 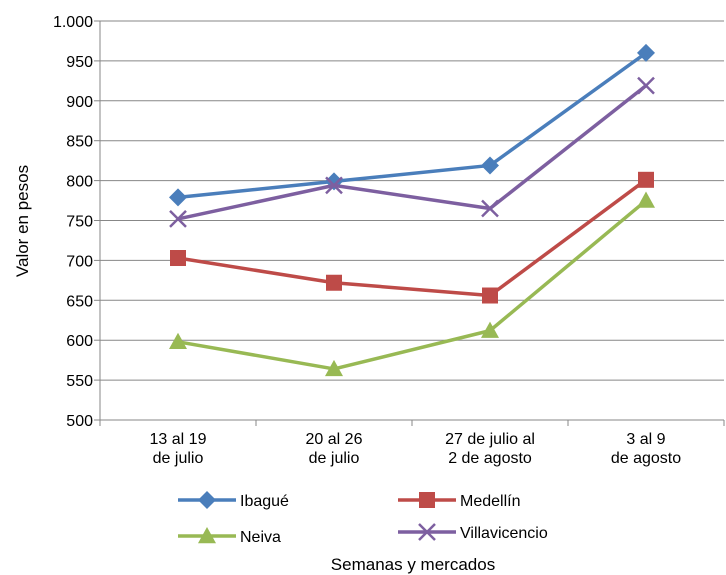 I want to click on series-line, so click(x=412, y=238).